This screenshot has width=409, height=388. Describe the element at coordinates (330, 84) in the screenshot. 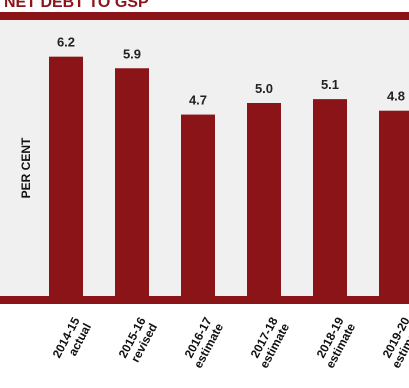

I see `data-label-2018-19: 5.1` at that location.